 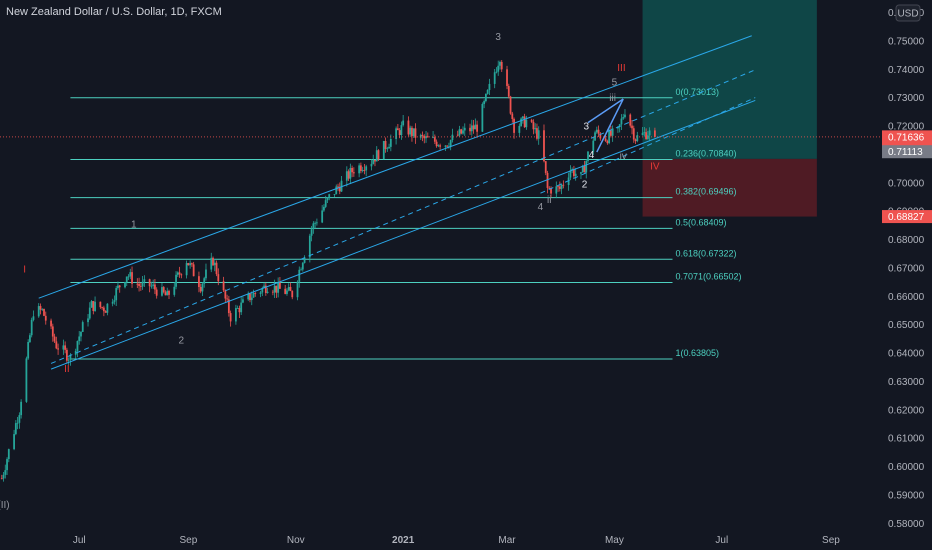 What do you see at coordinates (698, 353) in the screenshot?
I see `fib-level-label: 1(0.63805)` at bounding box center [698, 353].